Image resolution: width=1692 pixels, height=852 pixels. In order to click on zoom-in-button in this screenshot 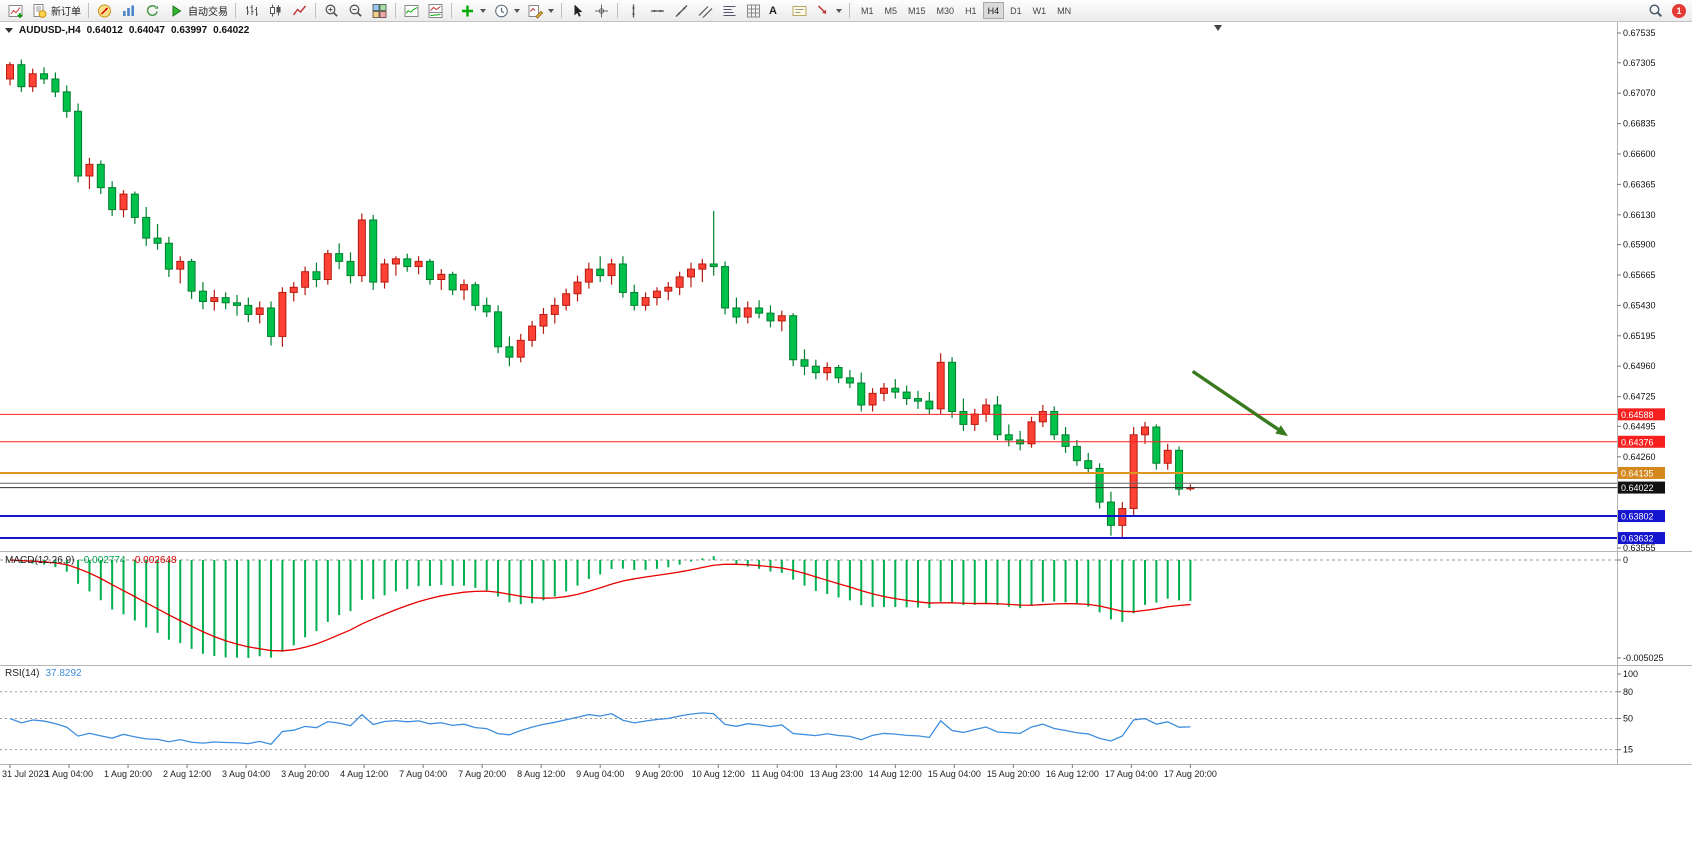, I will do `click(331, 10)`.